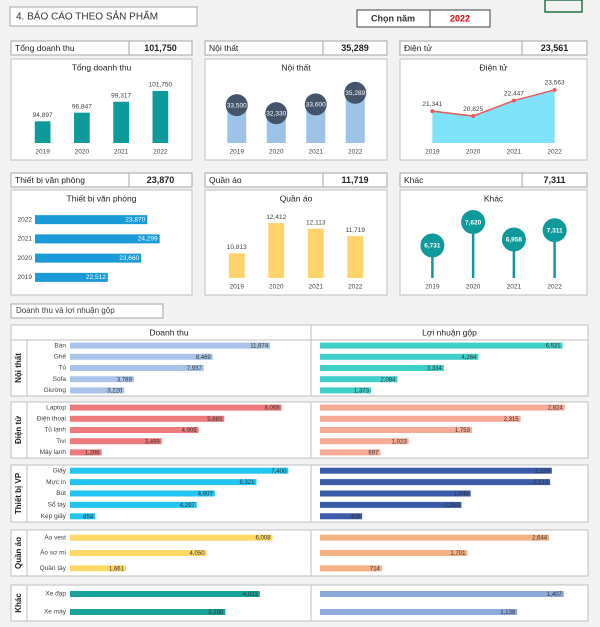  I want to click on value-label: 11,719, so click(356, 230).